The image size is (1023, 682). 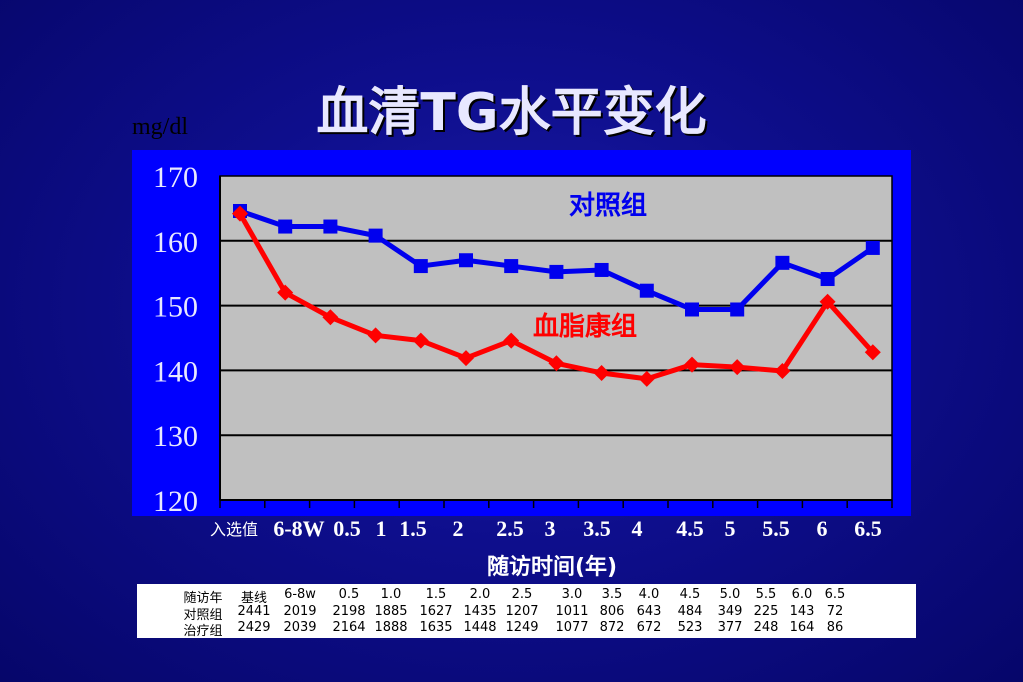 What do you see at coordinates (649, 594) in the screenshot?
I see `table-header-cell: 4.0` at bounding box center [649, 594].